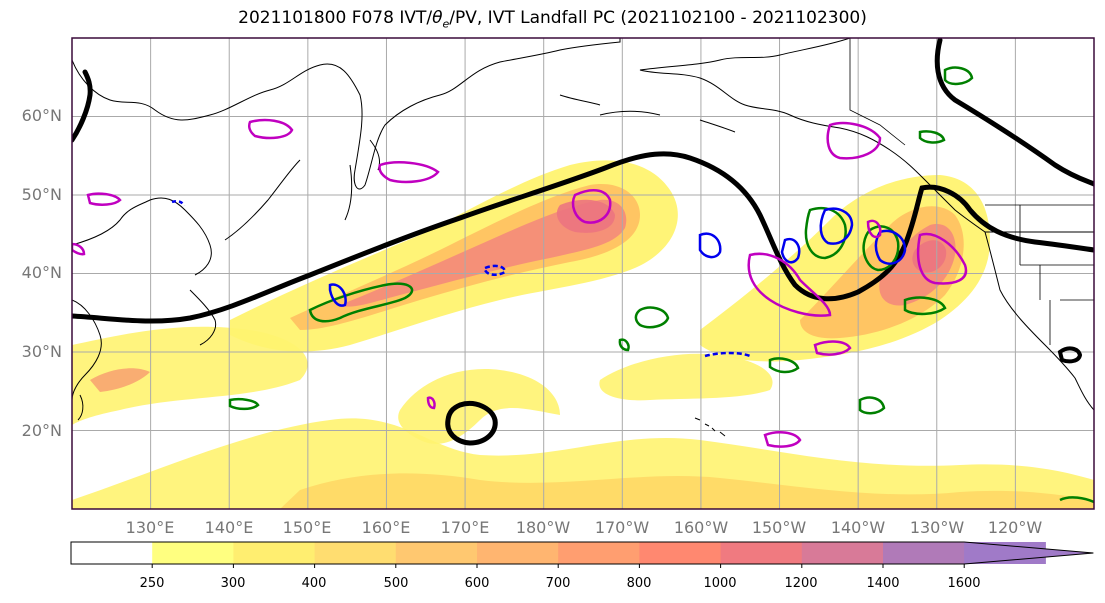 The height and width of the screenshot is (603, 1105). I want to click on colorbar-label: 300, so click(233, 583).